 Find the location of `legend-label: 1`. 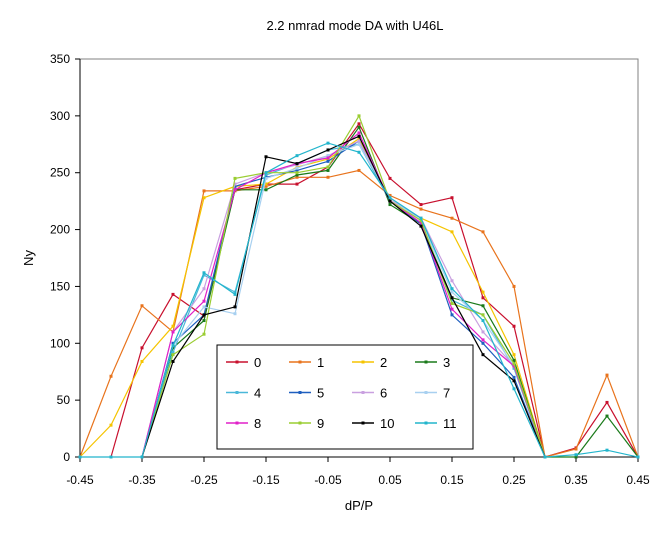

legend-label: 1 is located at coordinates (320, 362).